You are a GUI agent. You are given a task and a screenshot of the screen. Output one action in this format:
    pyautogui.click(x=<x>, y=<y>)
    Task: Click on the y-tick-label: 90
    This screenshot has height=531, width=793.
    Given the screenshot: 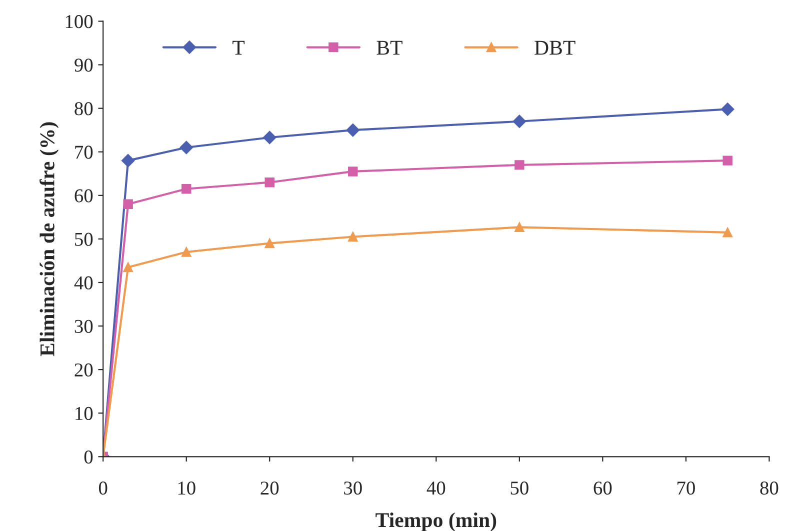 What is the action you would take?
    pyautogui.click(x=83, y=65)
    